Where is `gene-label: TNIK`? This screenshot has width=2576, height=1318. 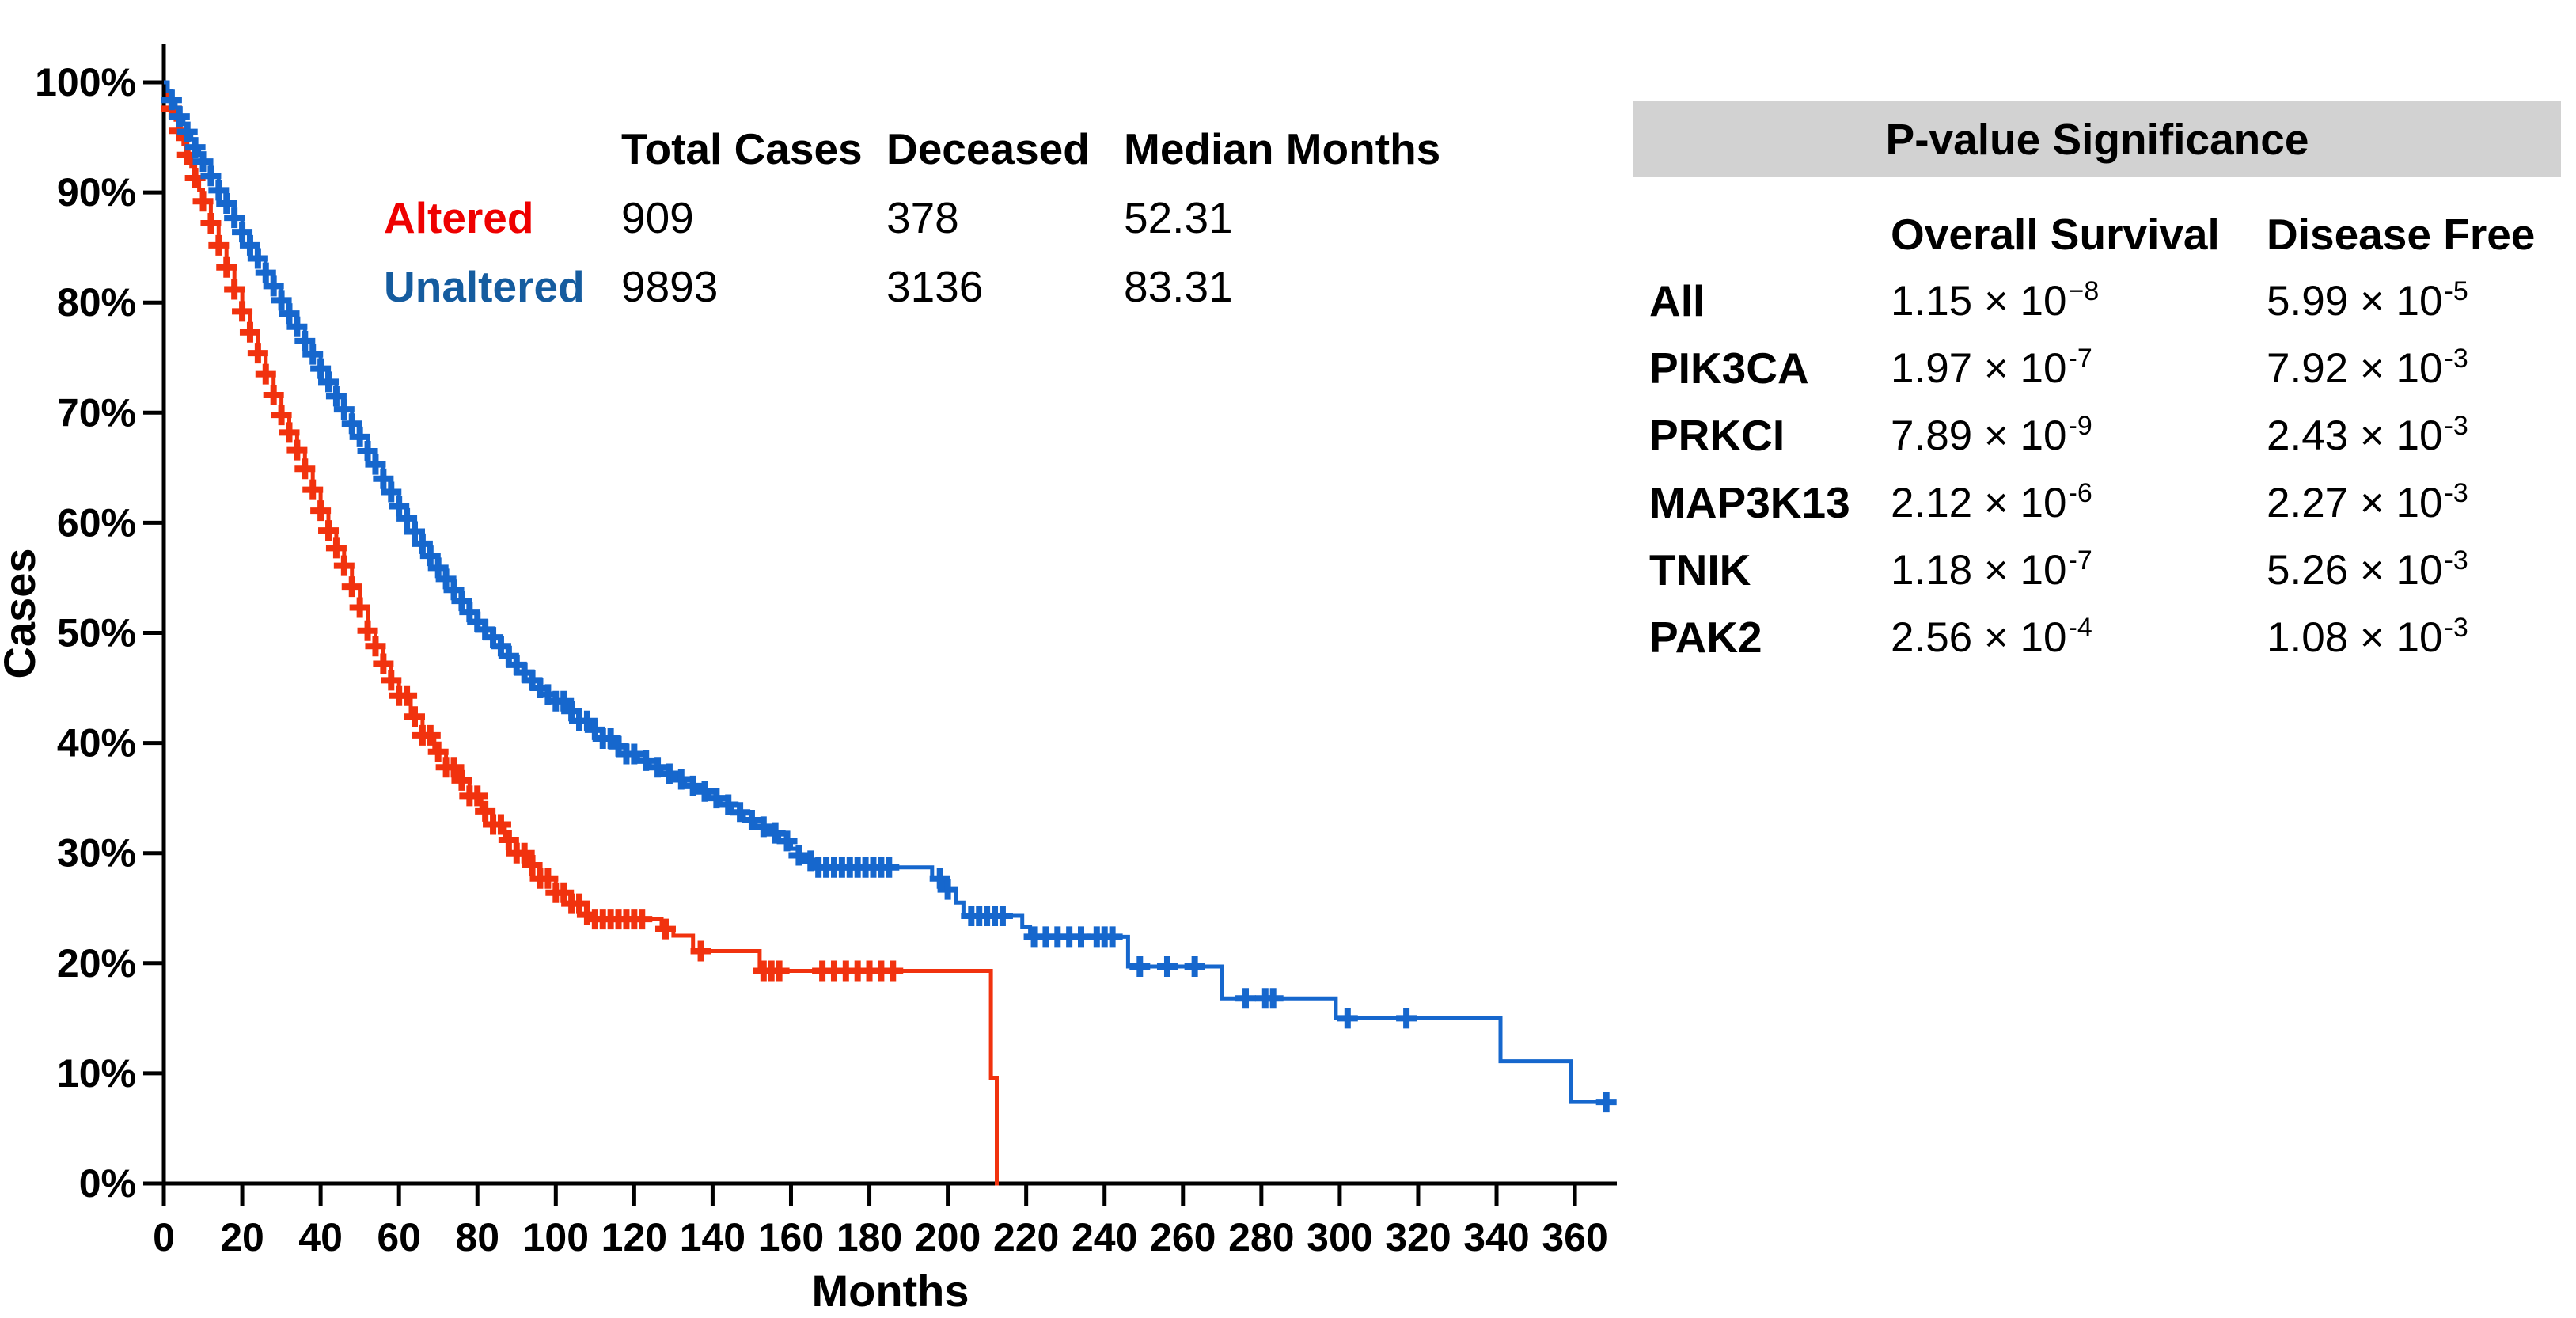
gene-label: TNIK is located at coordinates (1700, 569).